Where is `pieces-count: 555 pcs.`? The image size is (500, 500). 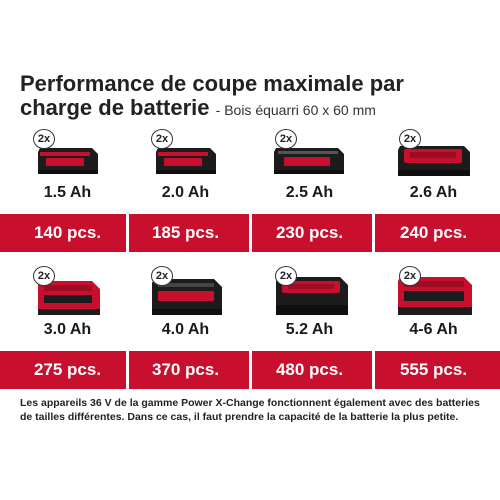 pieces-count: 555 pcs. is located at coordinates (433, 369).